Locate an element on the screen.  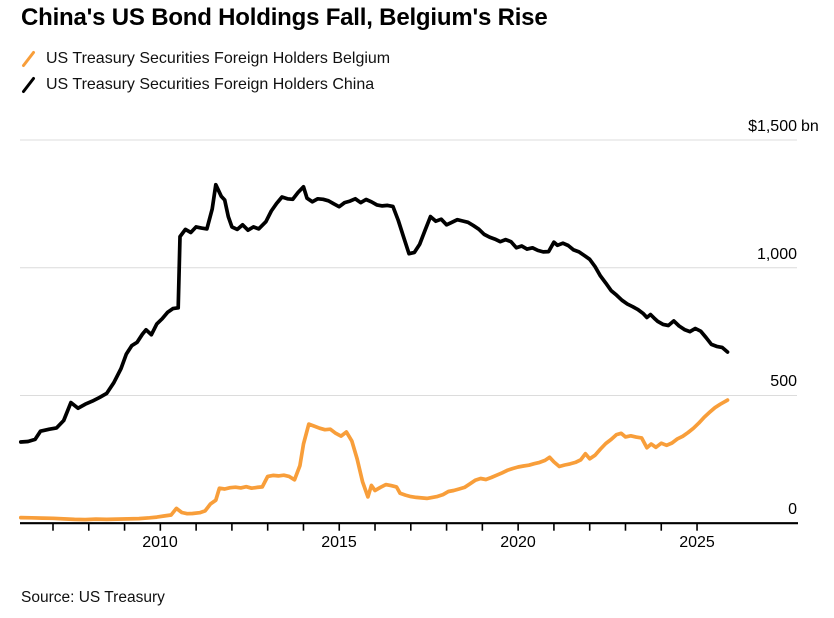
china-line-swatch-icon is located at coordinates (28, 85).